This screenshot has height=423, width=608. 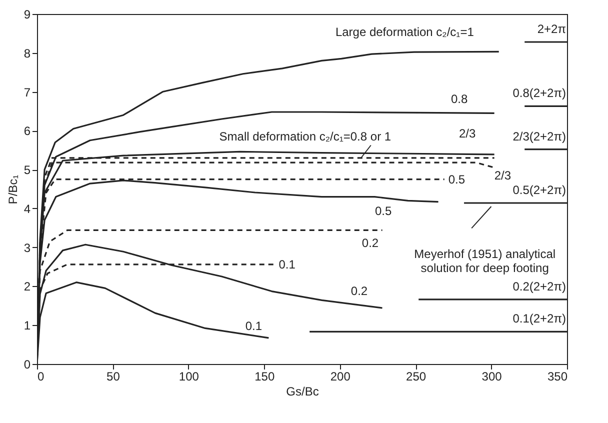 I want to click on y-tick-label: 3, so click(x=27, y=247).